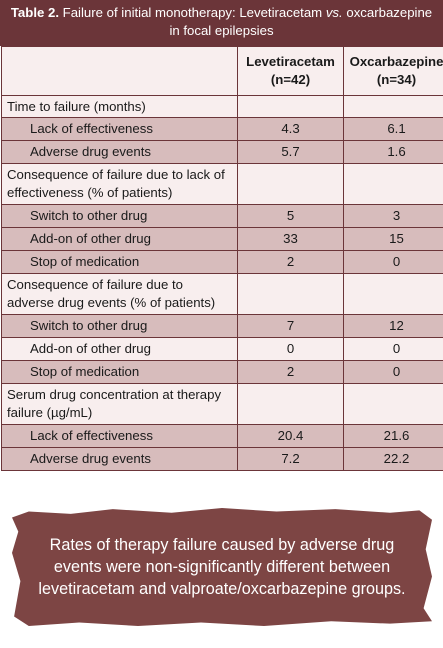  I want to click on column-header-oxcarbazepine: Oxcarbazepine (n=34), so click(393, 71).